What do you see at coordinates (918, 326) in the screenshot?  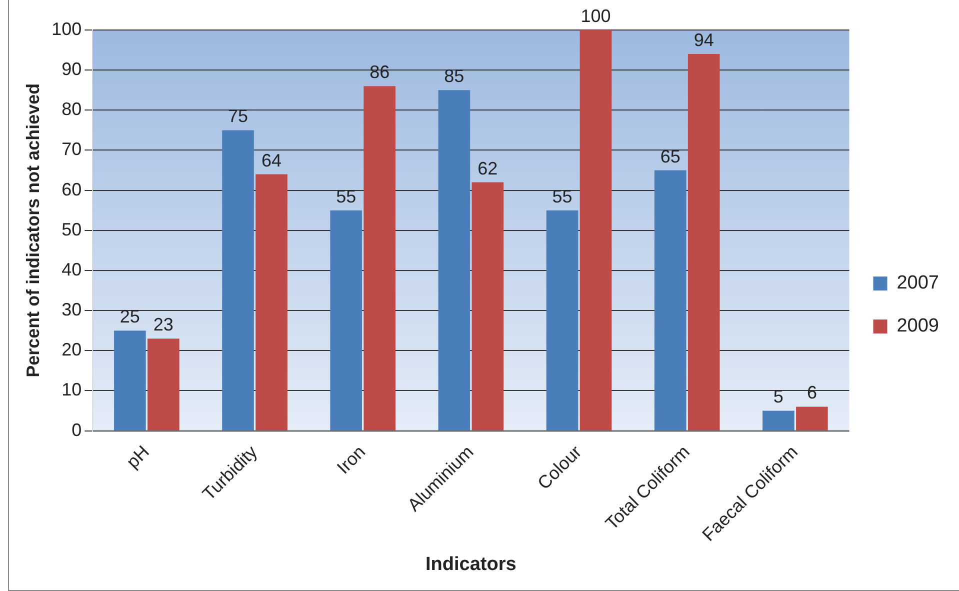 I see `legend-label: 2009` at bounding box center [918, 326].